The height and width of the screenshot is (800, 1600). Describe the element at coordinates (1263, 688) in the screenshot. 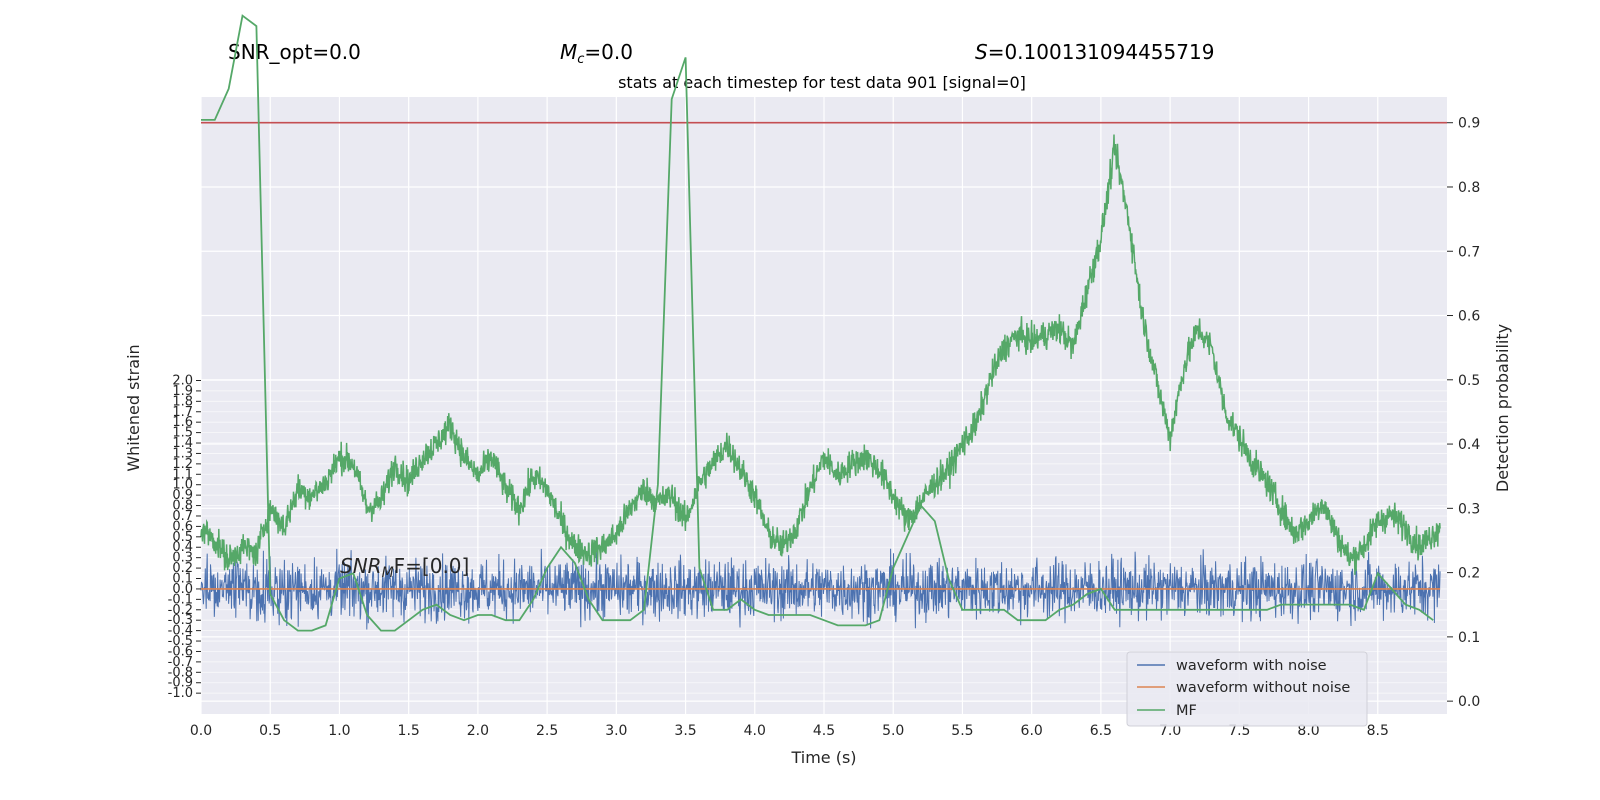

I see `legend-clean-label: waveform without noise` at that location.